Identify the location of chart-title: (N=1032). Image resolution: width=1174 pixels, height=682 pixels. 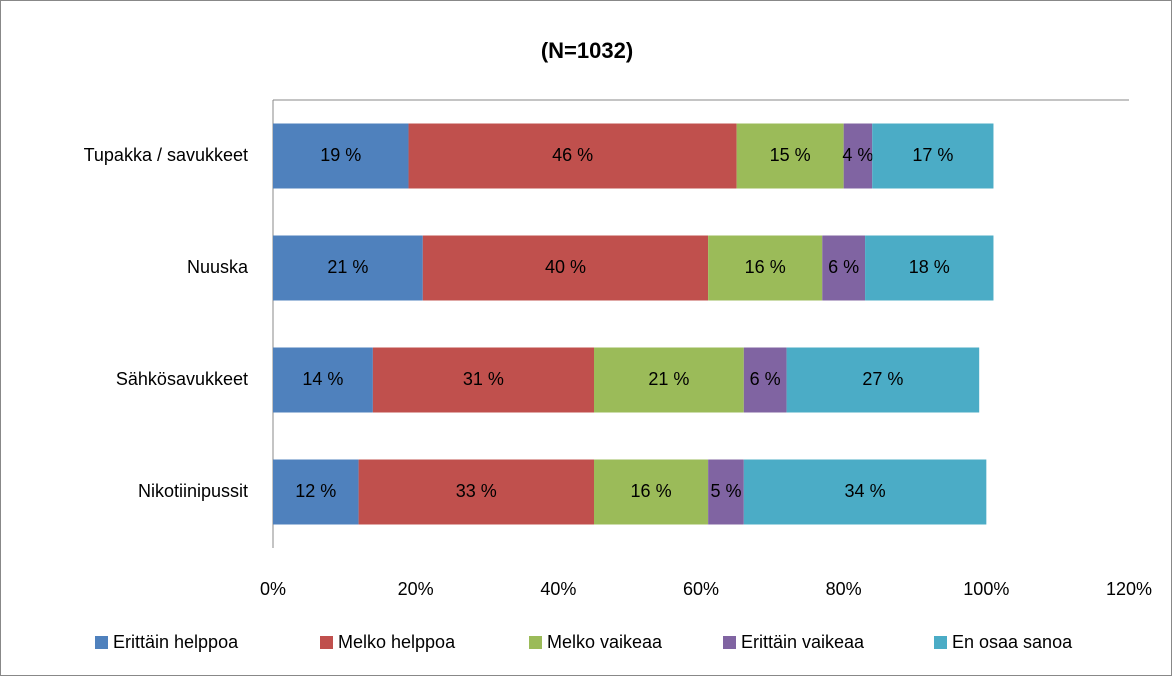
(587, 50).